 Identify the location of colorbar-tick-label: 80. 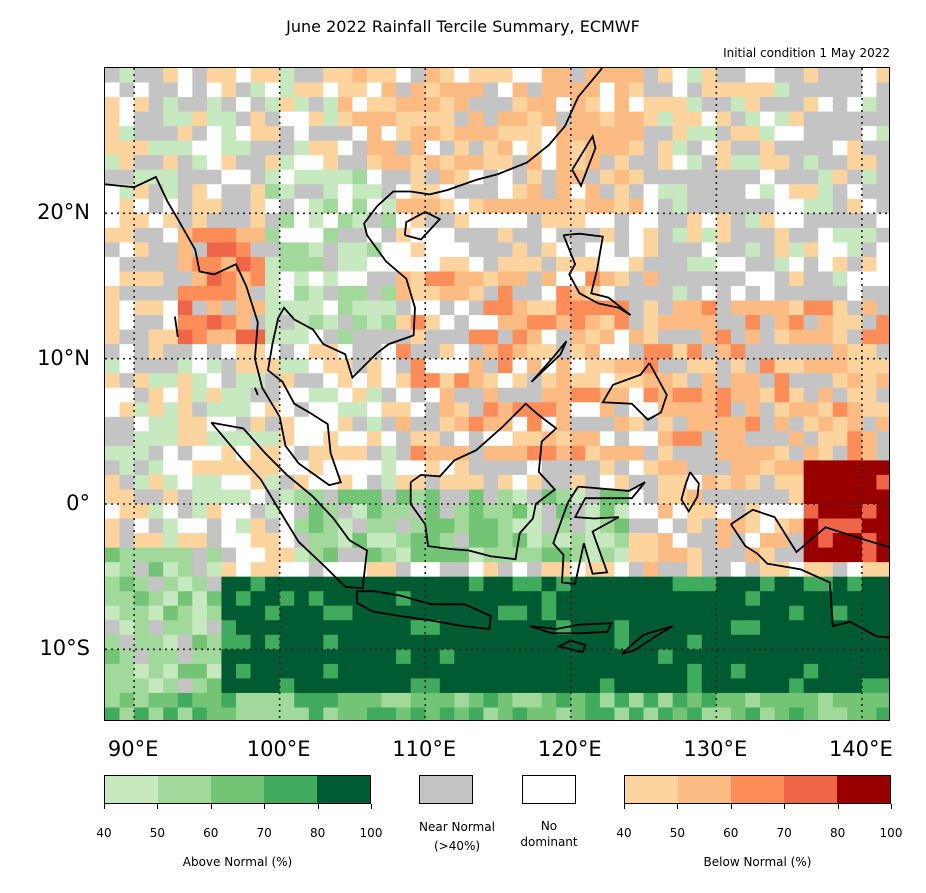
(317, 833).